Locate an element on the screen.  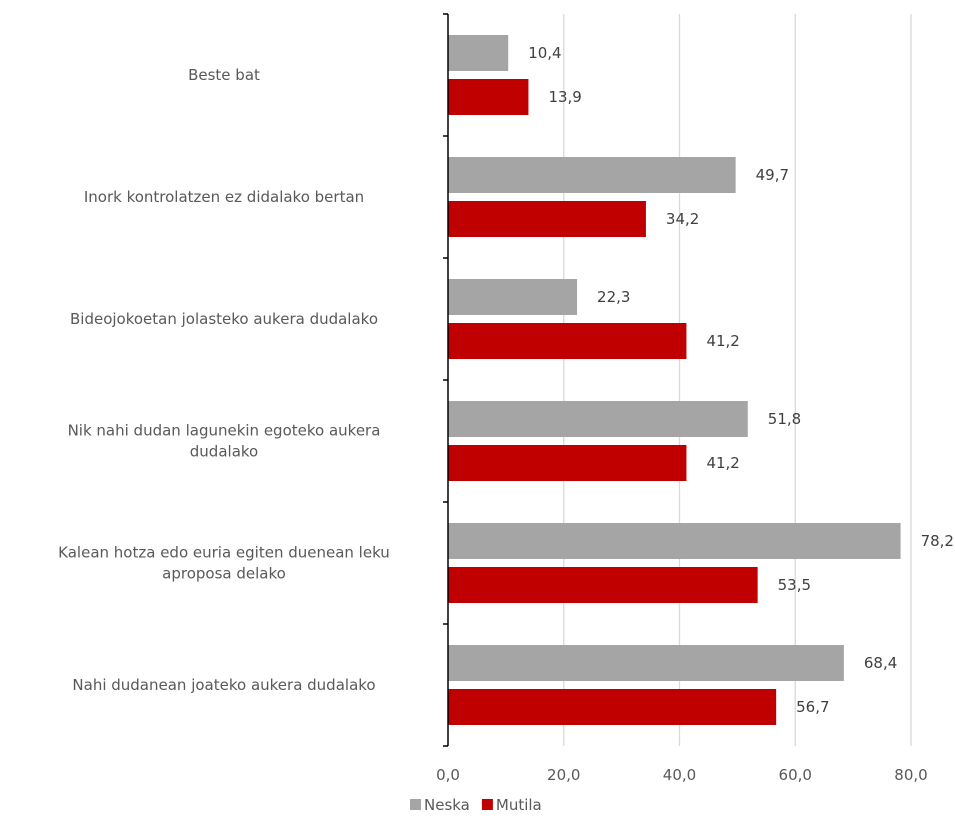
x-tick-labels: 0,0 20,0 40,0 60,0 80,0 is located at coordinates (682, 775).